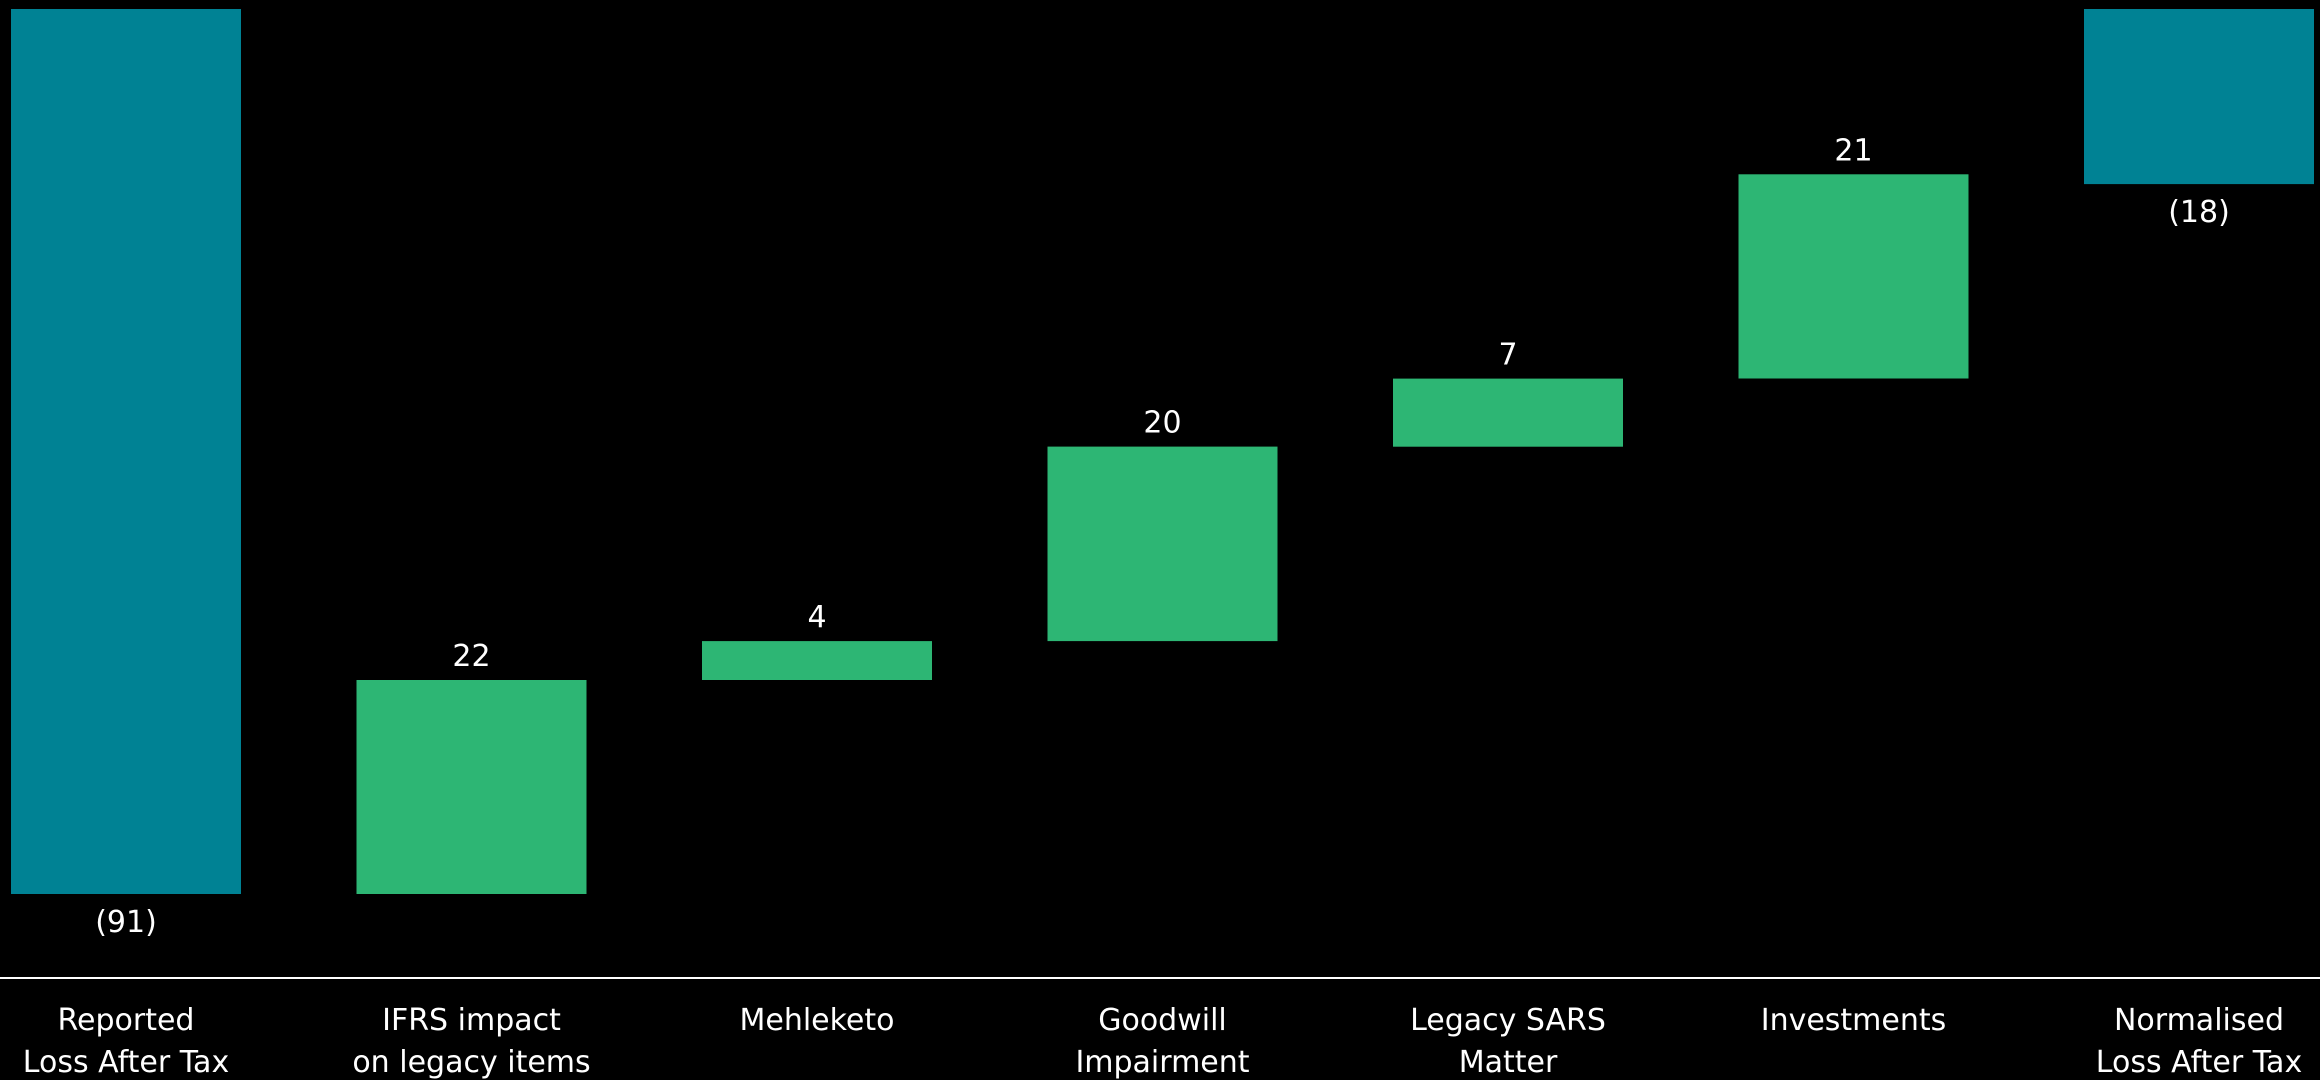 The width and height of the screenshot is (2320, 1080). I want to click on data-label-4: 7, so click(1507, 355).